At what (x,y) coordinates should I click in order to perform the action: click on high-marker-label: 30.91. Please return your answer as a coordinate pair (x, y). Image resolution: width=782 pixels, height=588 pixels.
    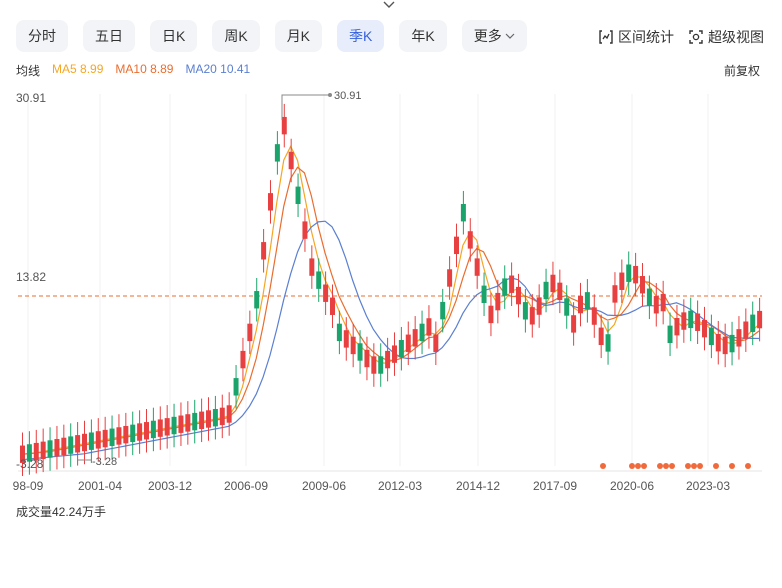
    Looking at the image, I should click on (348, 96).